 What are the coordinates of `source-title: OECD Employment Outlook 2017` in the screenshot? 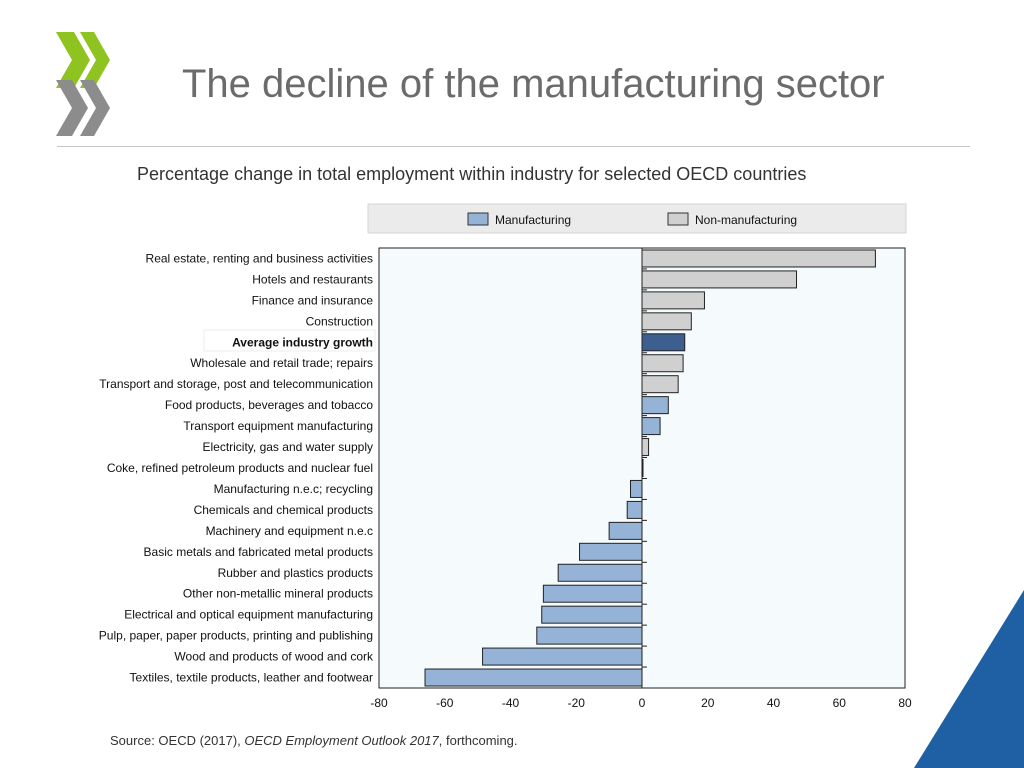 It's located at (341, 740).